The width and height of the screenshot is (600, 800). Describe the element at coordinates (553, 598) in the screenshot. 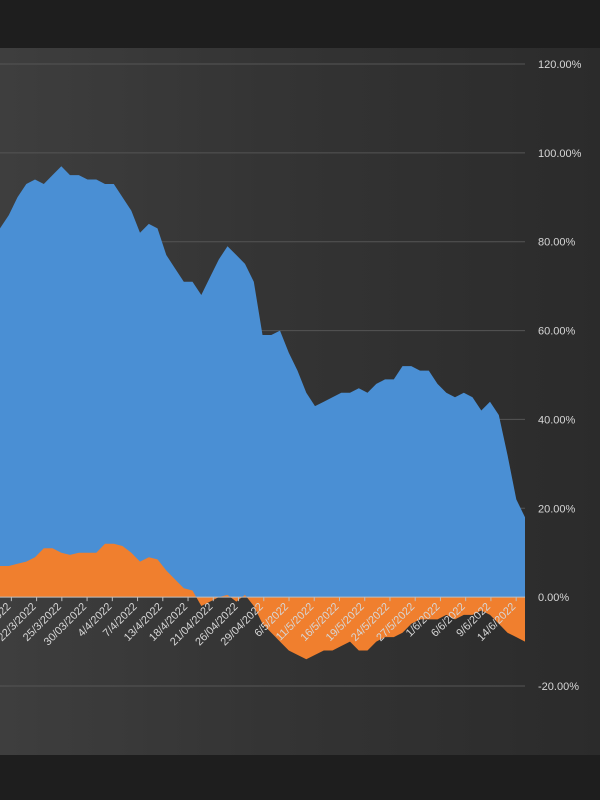

I see `y-tick-label: 0.00%` at that location.